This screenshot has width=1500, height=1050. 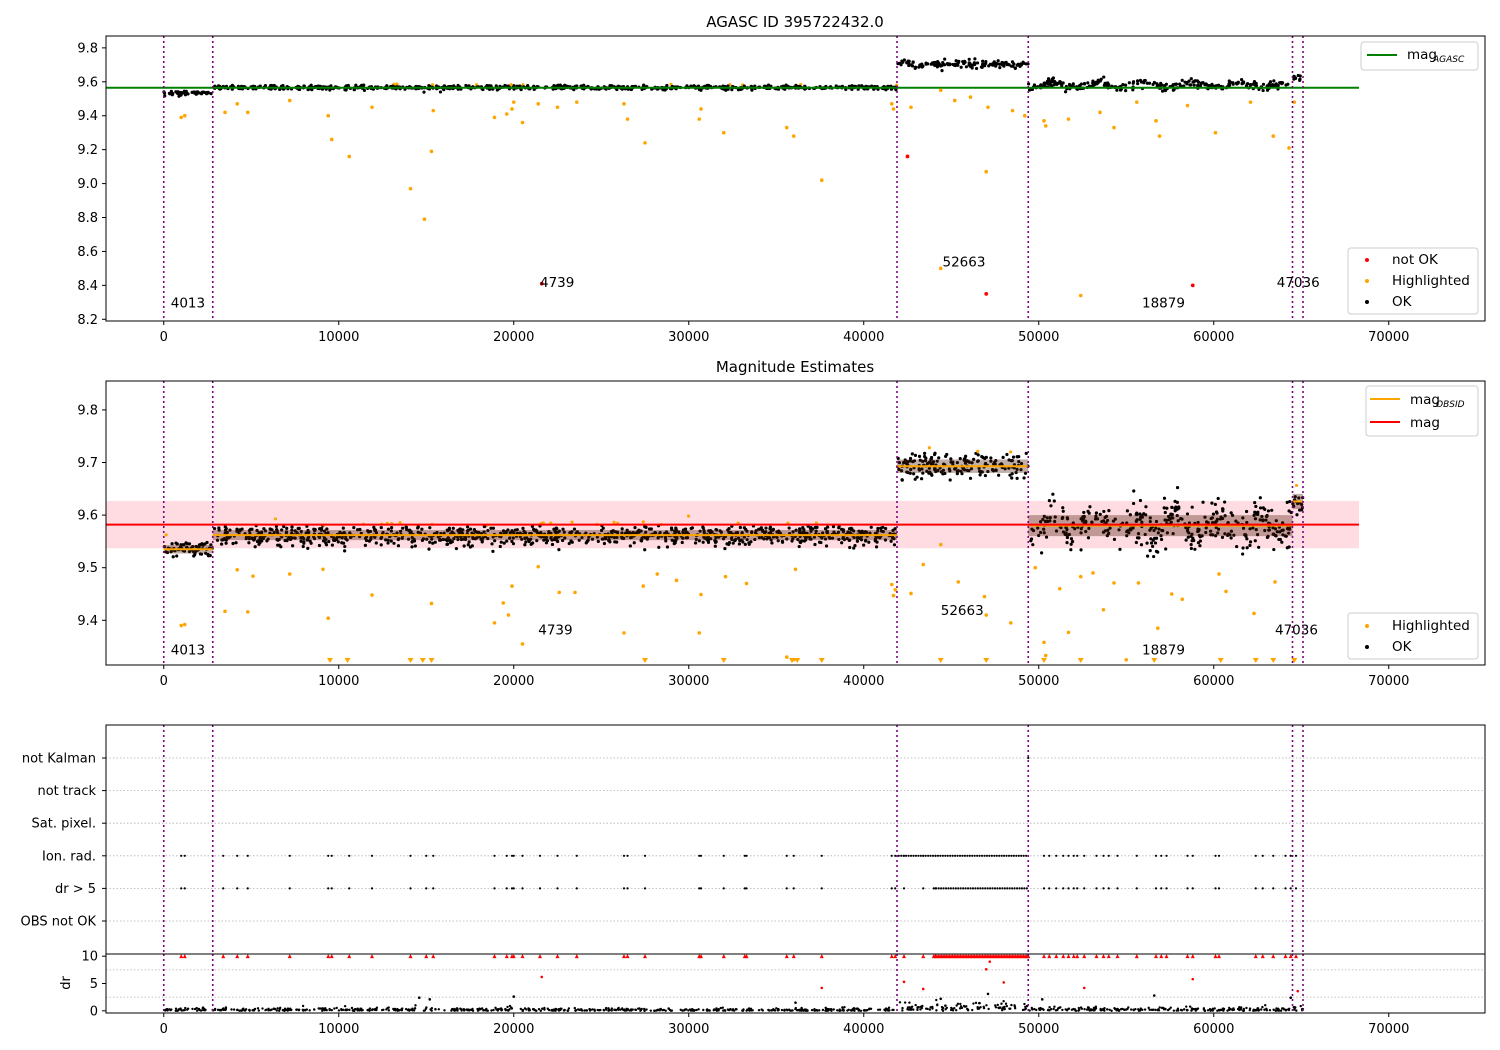 I want to click on x-tick-label: 30000, so click(x=688, y=1029).